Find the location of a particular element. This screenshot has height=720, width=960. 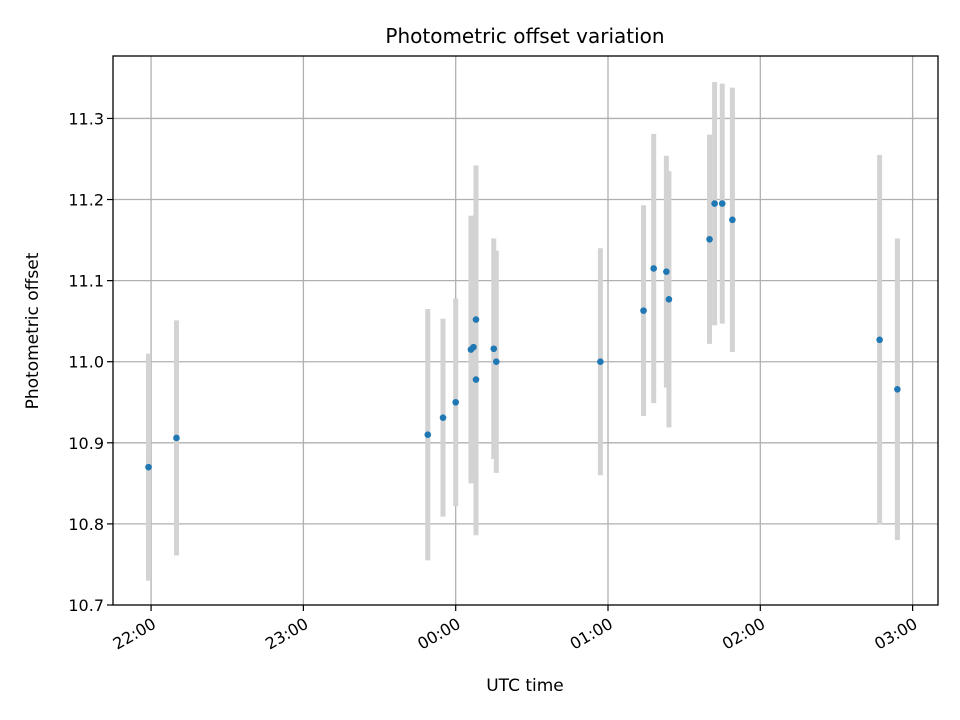

x-tick-label: 01:00 is located at coordinates (591, 634).